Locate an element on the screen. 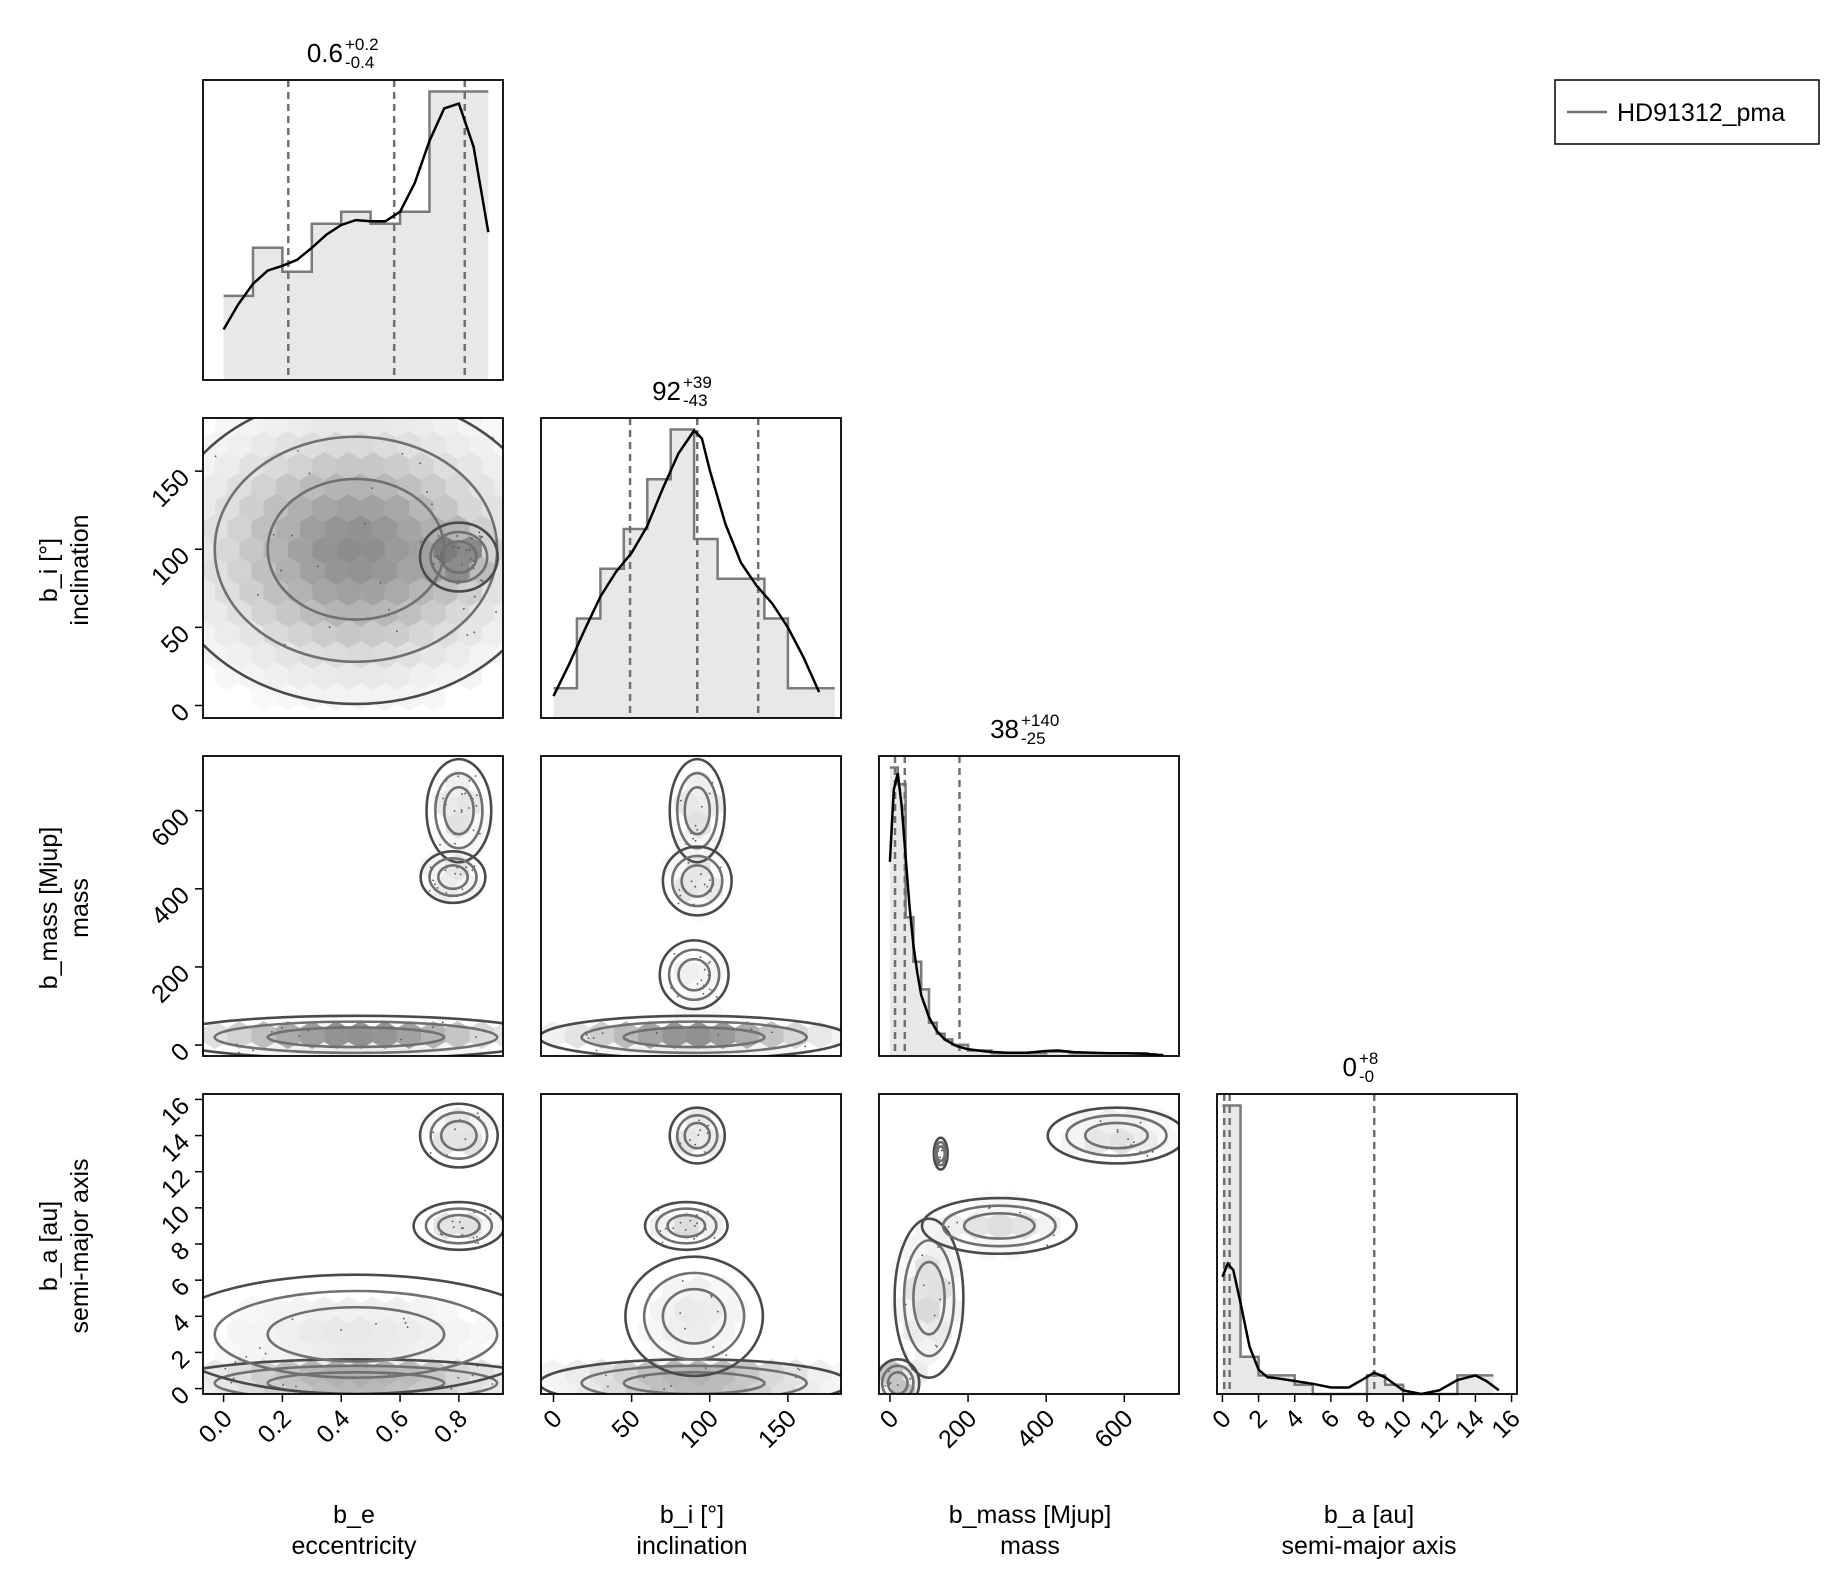 The image size is (1840, 1582). xaxis-0: 0.0 0.2 0.4 0.6 0.8 is located at coordinates (333, 1421).